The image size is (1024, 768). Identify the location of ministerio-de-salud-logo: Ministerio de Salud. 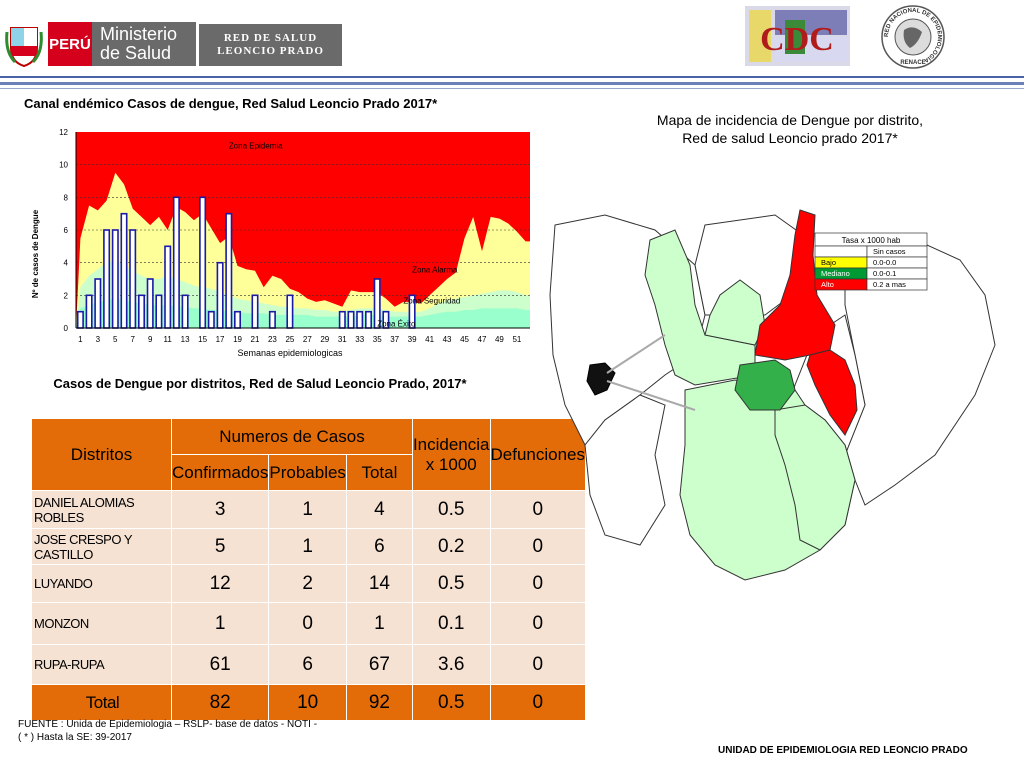
(144, 44).